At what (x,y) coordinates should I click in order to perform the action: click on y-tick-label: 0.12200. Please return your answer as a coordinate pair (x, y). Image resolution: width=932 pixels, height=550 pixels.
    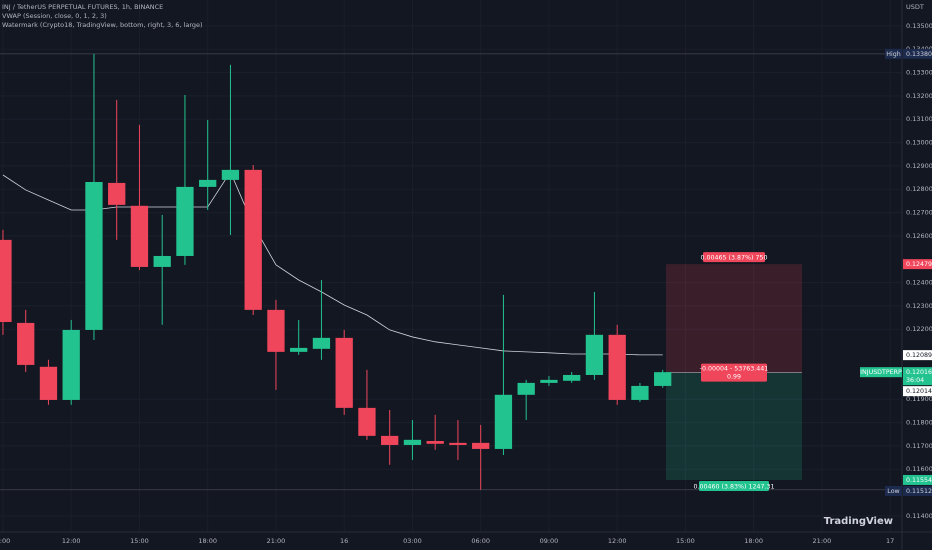
    Looking at the image, I should click on (919, 329).